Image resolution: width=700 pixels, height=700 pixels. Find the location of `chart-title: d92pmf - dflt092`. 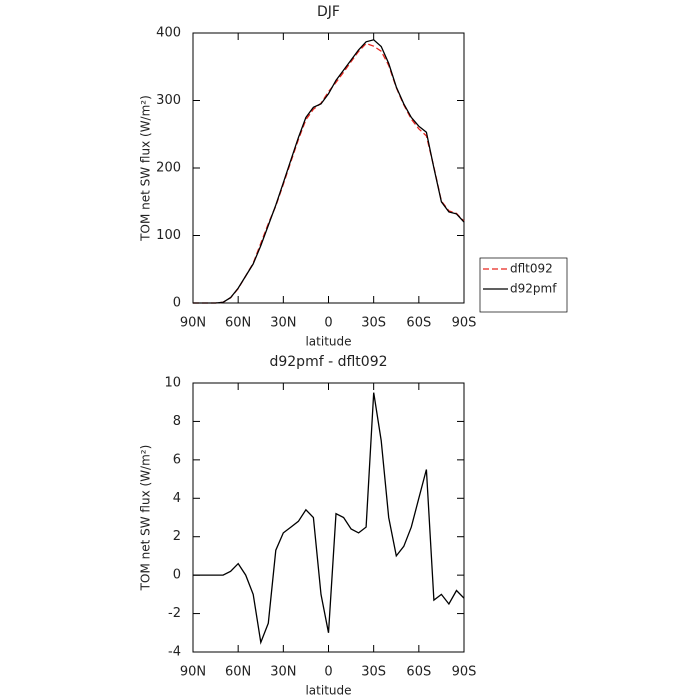

chart-title: d92pmf - dflt092 is located at coordinates (328, 362).